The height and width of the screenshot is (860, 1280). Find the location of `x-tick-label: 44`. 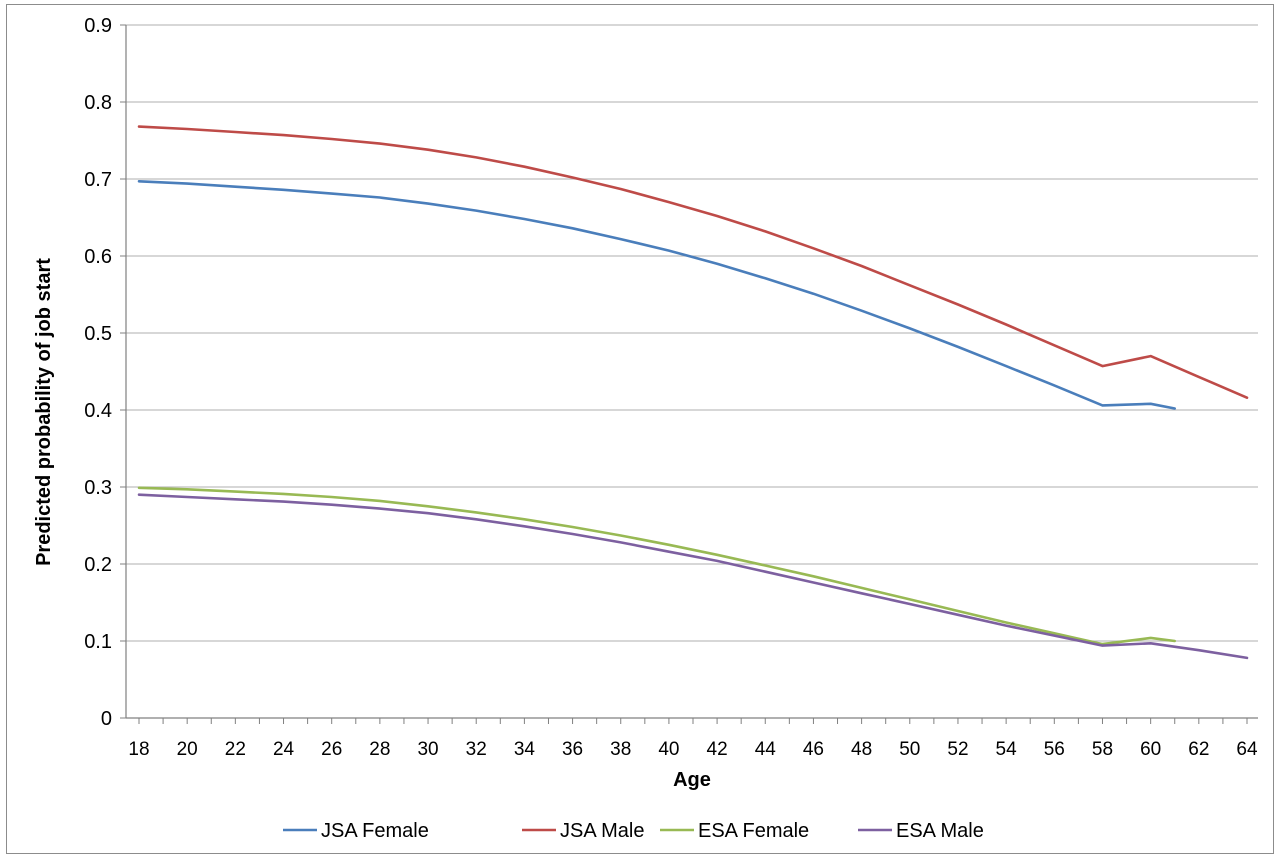

x-tick-label: 44 is located at coordinates (766, 749).